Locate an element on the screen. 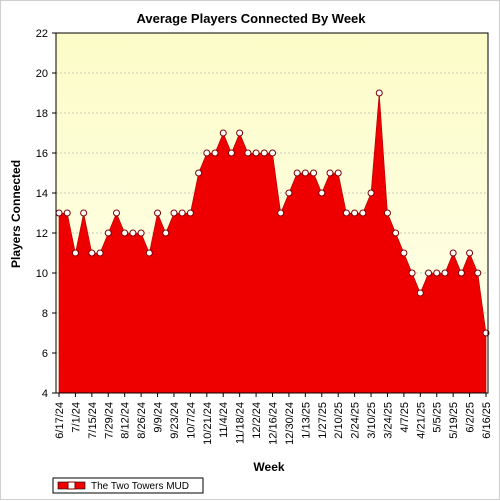 The height and width of the screenshot is (501, 500). x-tick-label: 3/10/25 is located at coordinates (372, 420).